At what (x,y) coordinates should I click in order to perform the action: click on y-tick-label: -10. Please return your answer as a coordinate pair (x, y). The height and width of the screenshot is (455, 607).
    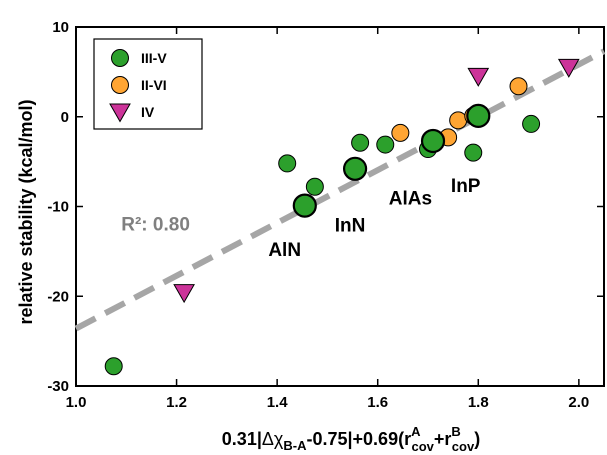
    Looking at the image, I should click on (58, 207).